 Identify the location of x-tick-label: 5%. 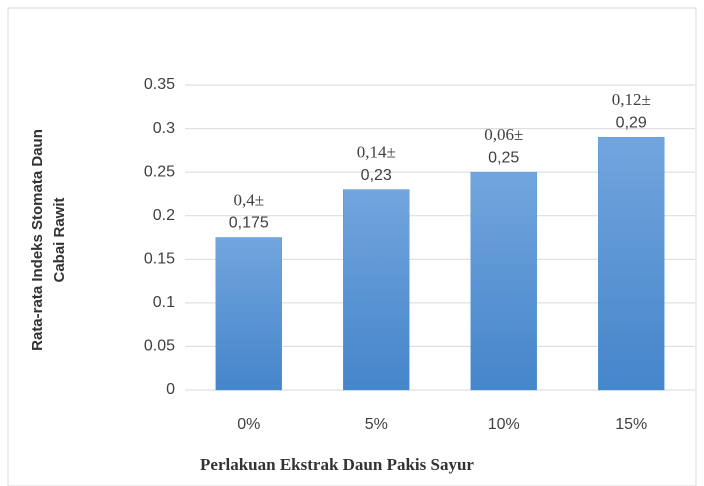
(376, 424).